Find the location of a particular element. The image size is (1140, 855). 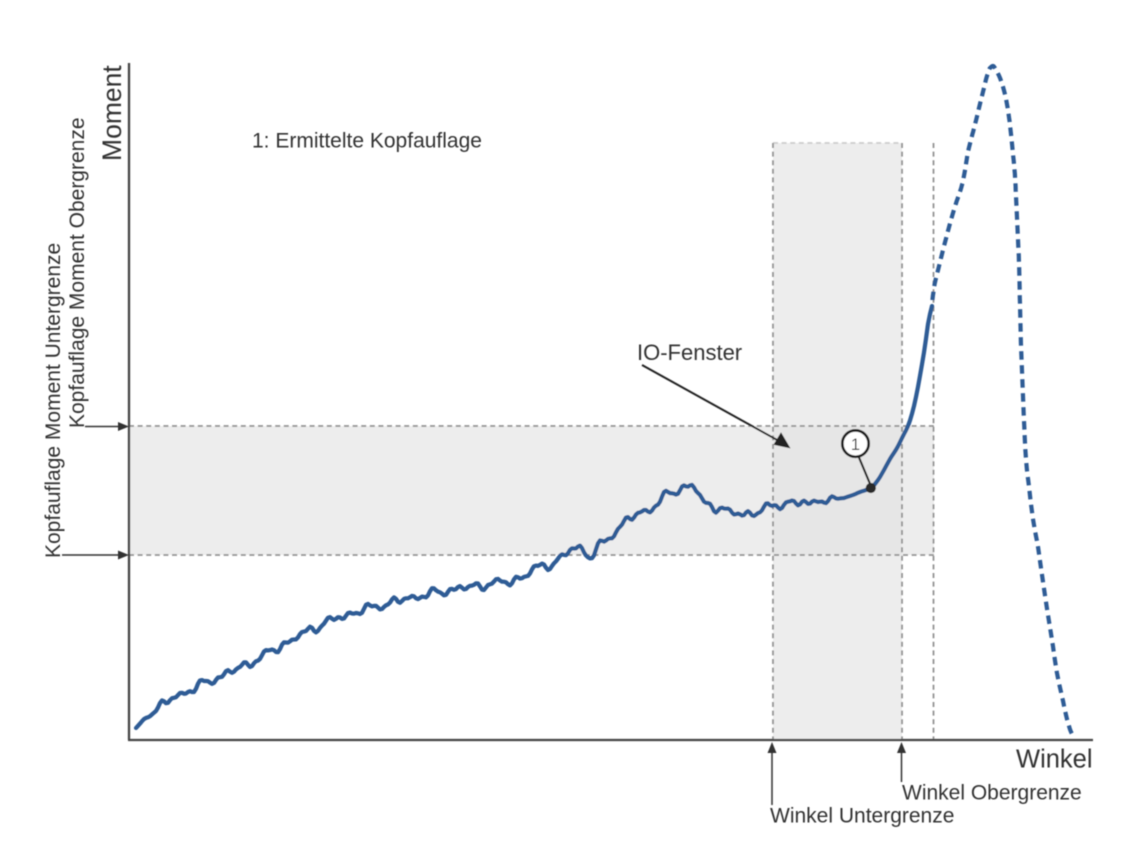

svg-text: Kopfauflage Moment Untergrenze is located at coordinates (53, 400).